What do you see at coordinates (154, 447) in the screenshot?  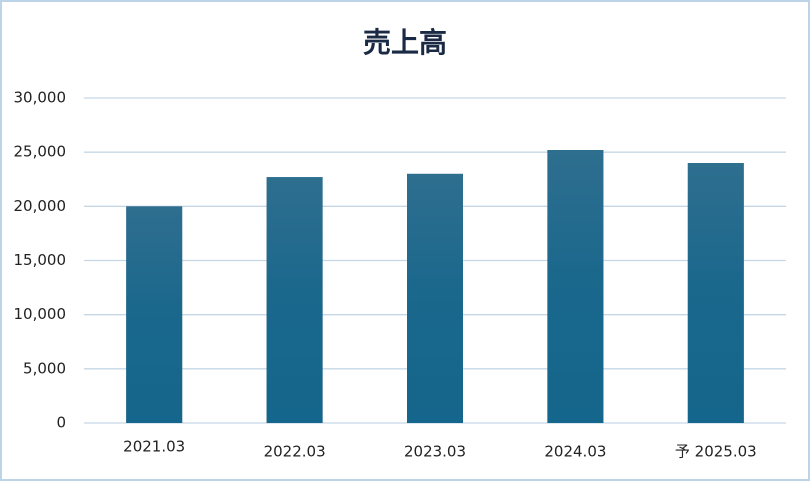 I see `x-tick-label: 2021.03` at bounding box center [154, 447].